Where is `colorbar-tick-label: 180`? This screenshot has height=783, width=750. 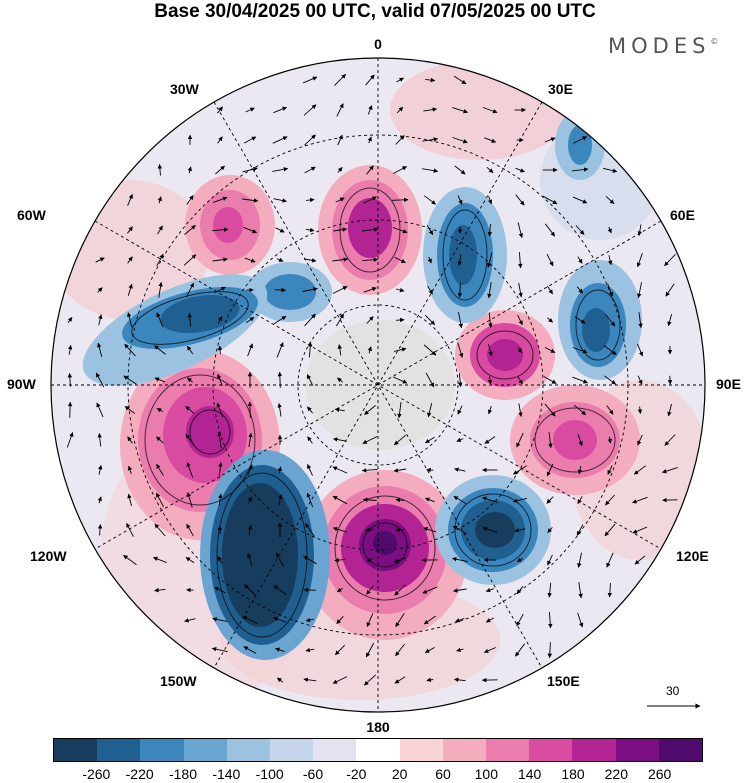
colorbar-tick-label: 180 is located at coordinates (573, 774).